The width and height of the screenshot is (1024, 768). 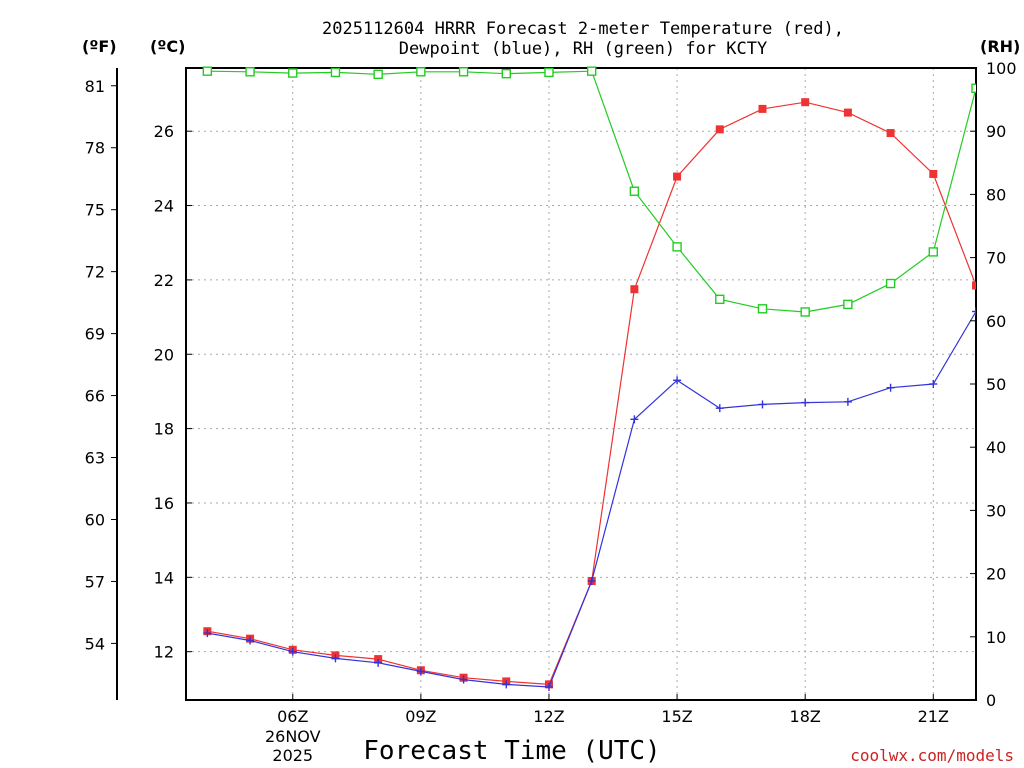 I want to click on rh-tick-label: 50, so click(x=996, y=384).